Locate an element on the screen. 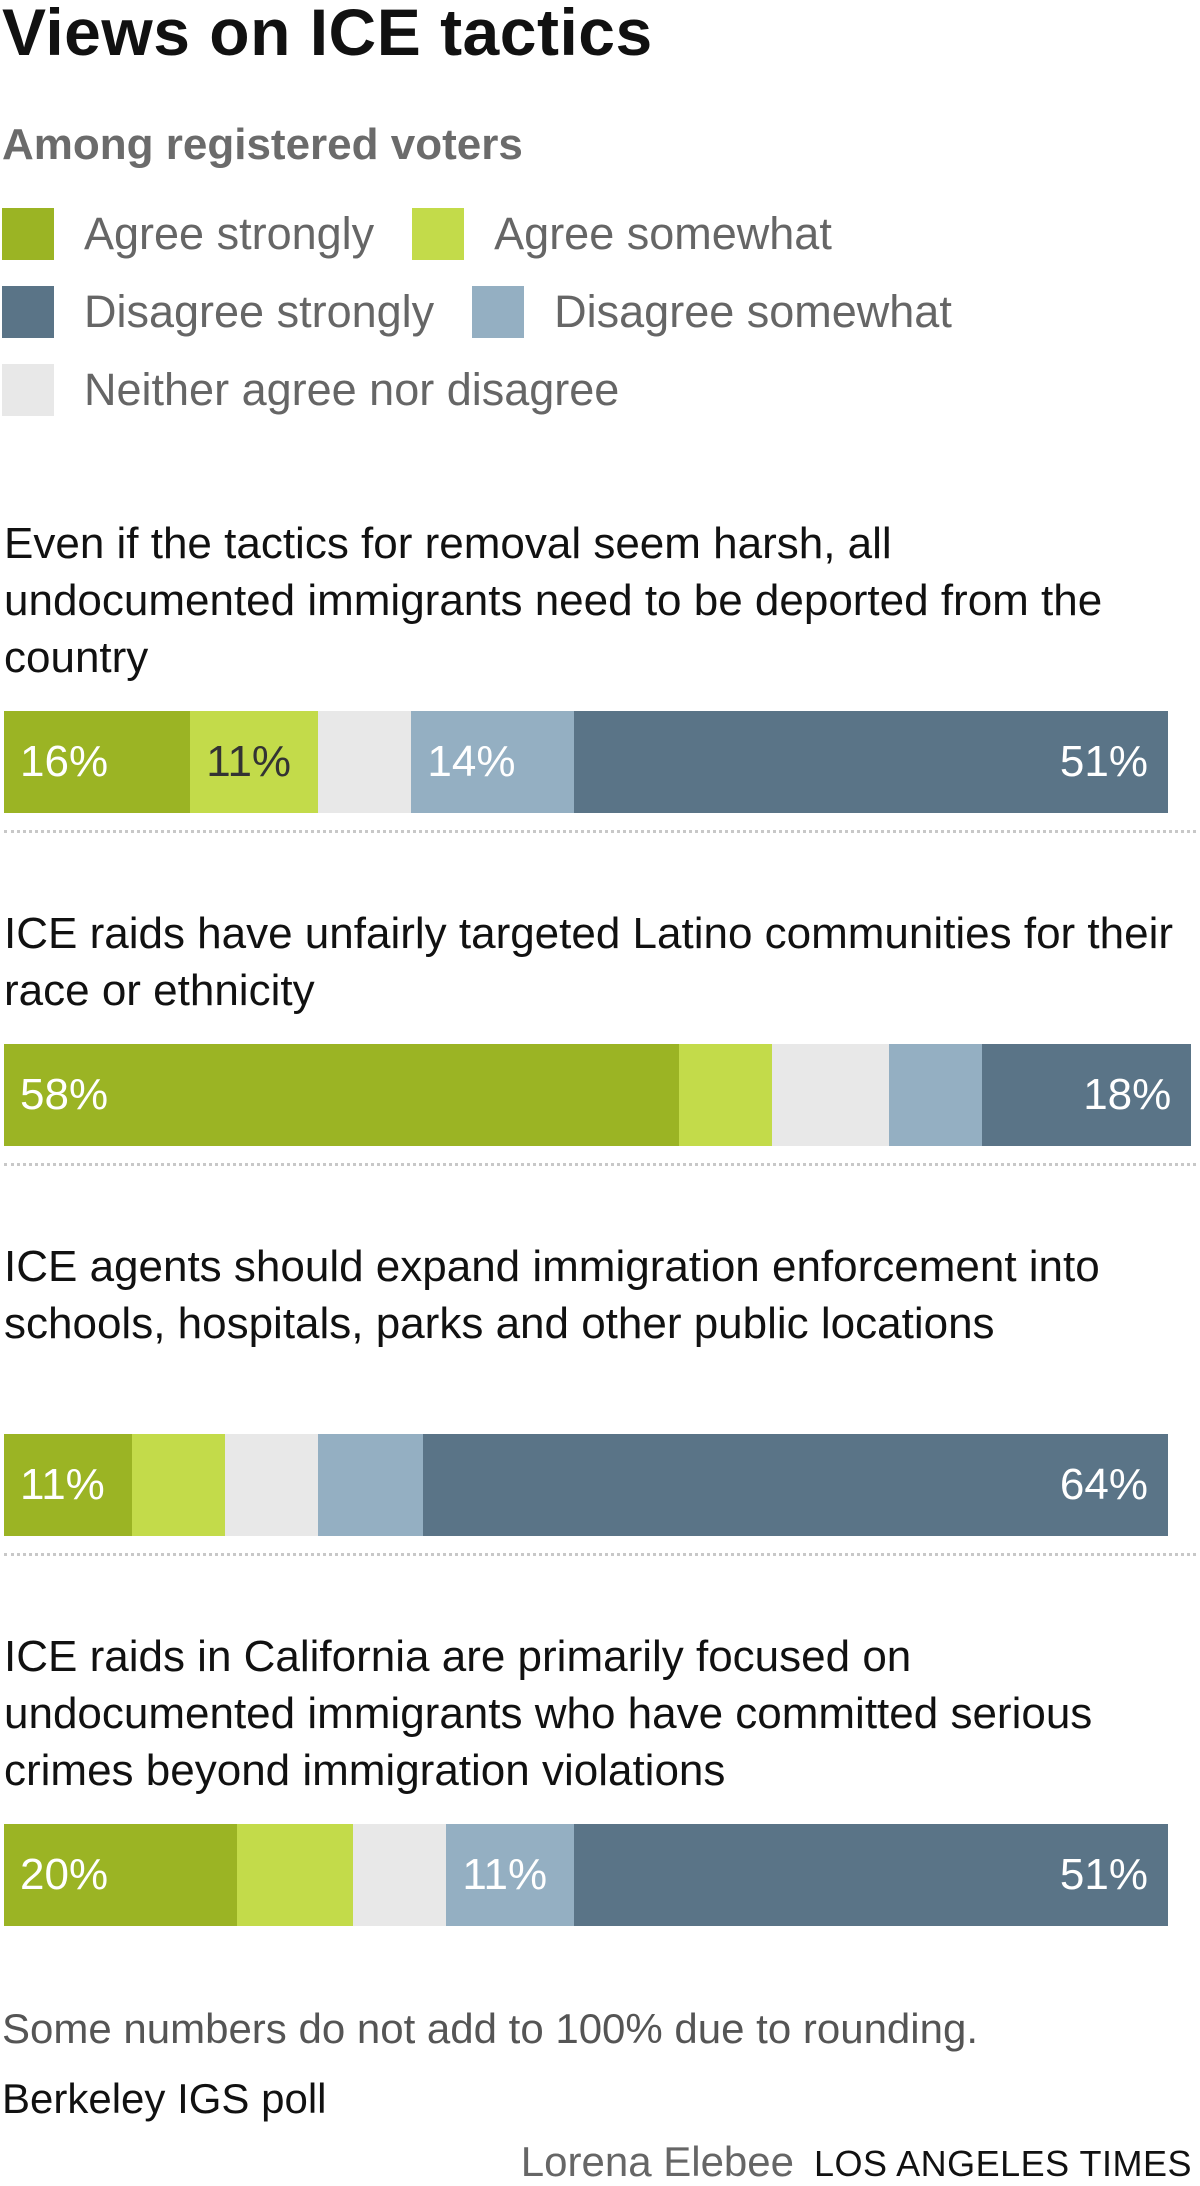 Image resolution: width=1200 pixels, height=2186 pixels. legend-row: Disagree strongly Disagree somewhat is located at coordinates (597, 312).